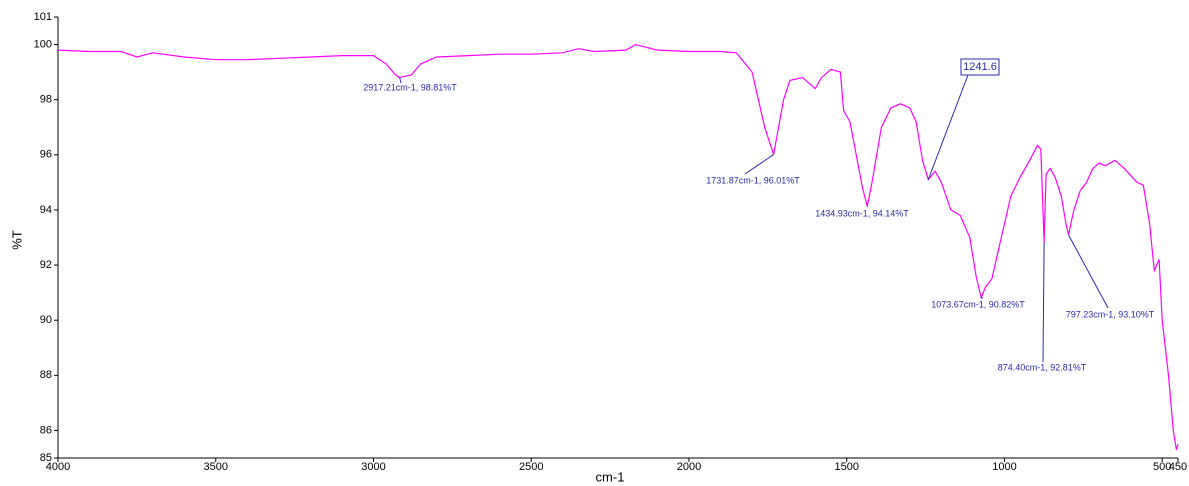  I want to click on annotation-label: 874.40cm-1, 92.81%T, so click(1042, 367).